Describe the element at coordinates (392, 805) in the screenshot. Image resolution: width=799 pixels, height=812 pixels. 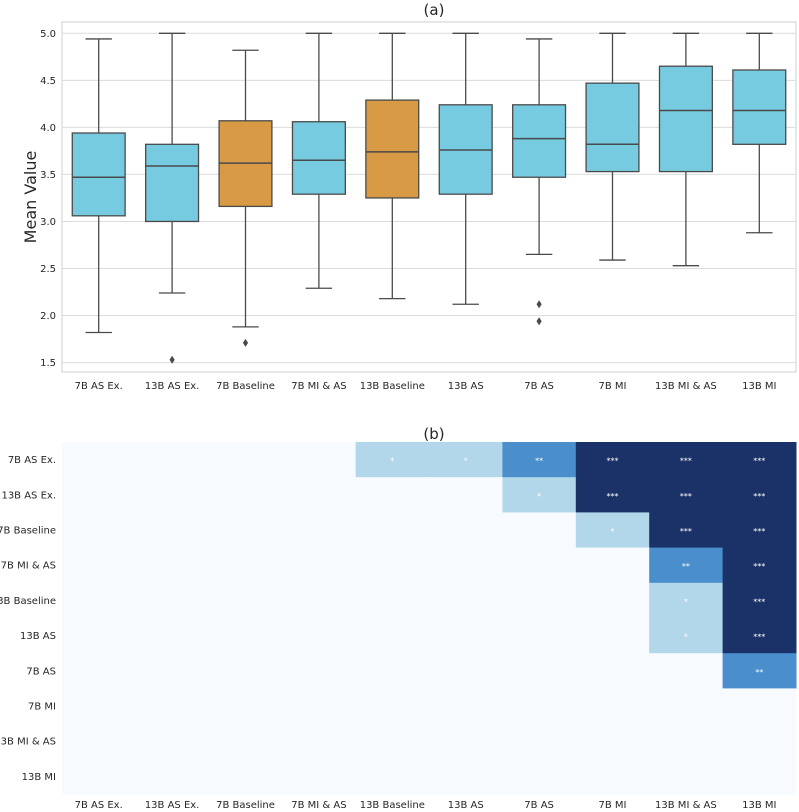
I see `column-label: 13B Baseline` at that location.